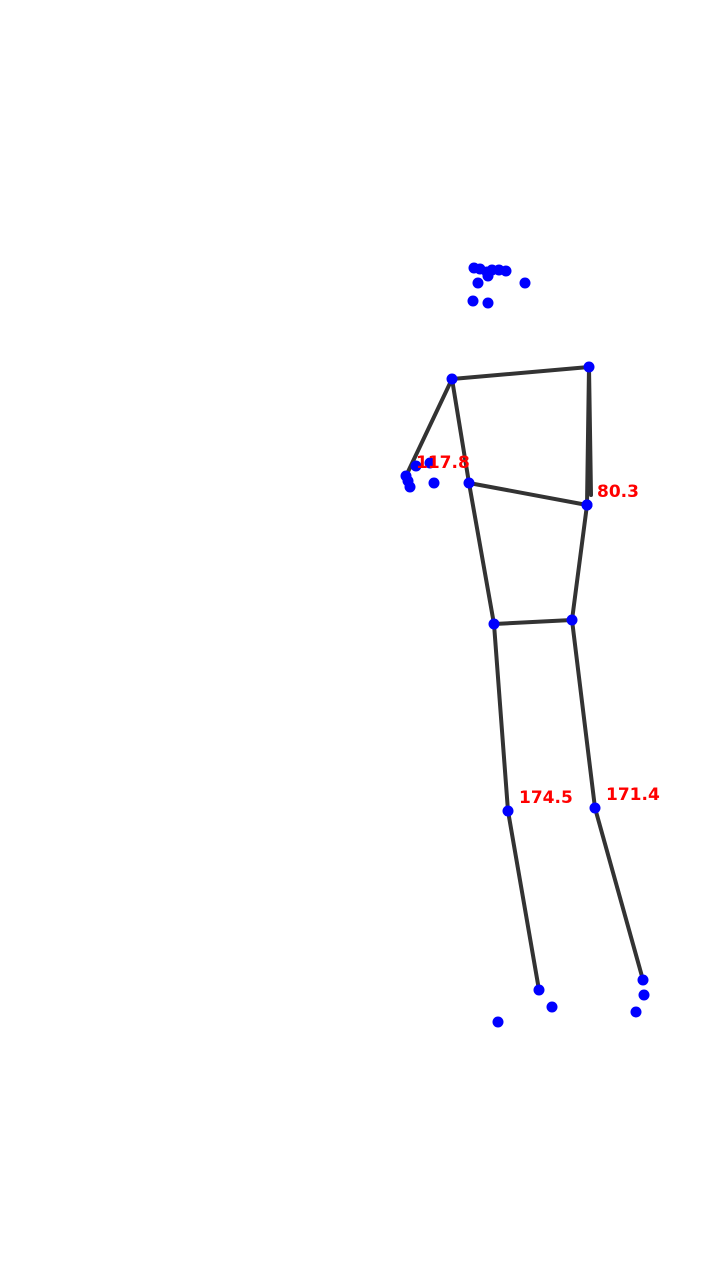 The height and width of the screenshot is (1280, 720). I want to click on keypoint-lear, so click(478, 283).